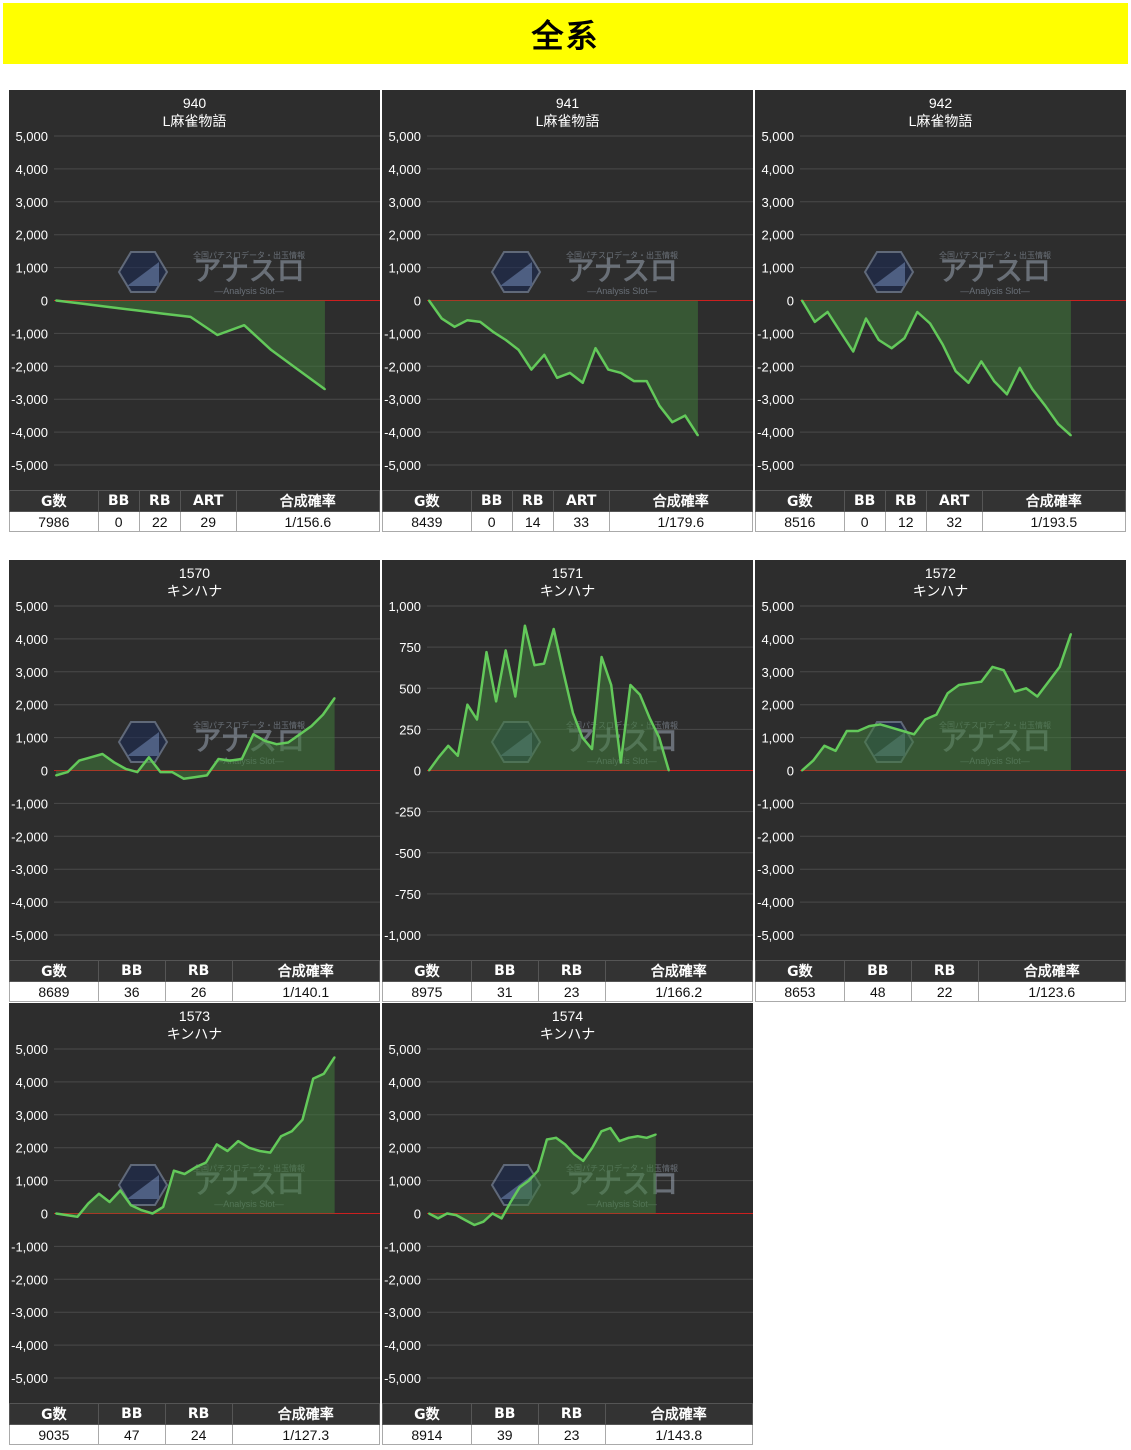 Image resolution: width=1131 pixels, height=1450 pixels. What do you see at coordinates (679, 991) in the screenshot?
I see `stats-value: 1/166.2` at bounding box center [679, 991].